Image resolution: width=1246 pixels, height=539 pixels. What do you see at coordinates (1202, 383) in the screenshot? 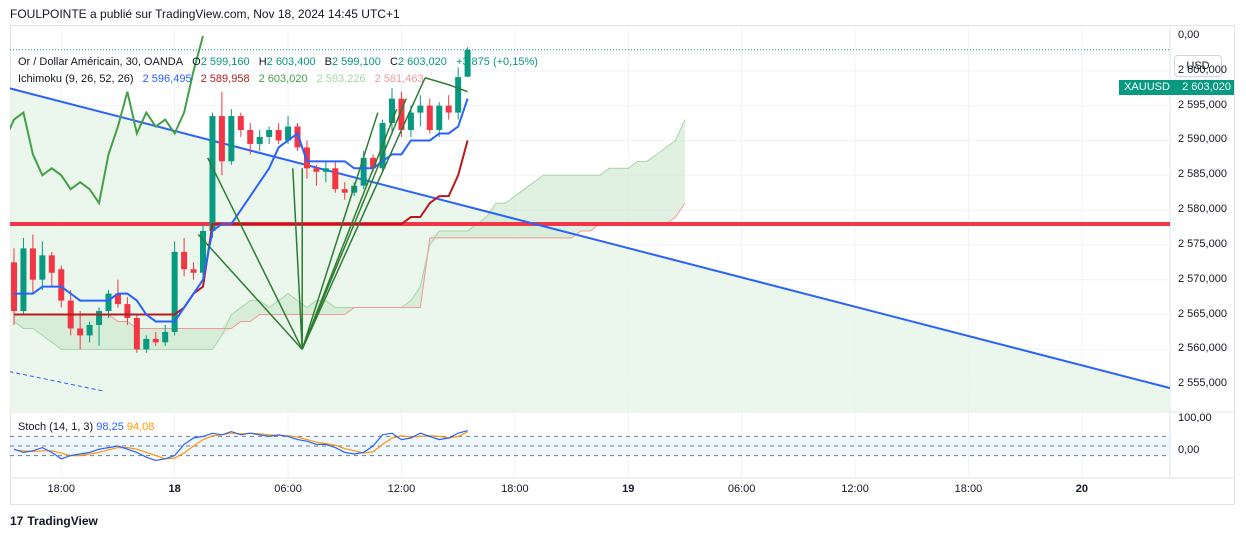
I see `price-tick-label: 2 555,000` at bounding box center [1202, 383].